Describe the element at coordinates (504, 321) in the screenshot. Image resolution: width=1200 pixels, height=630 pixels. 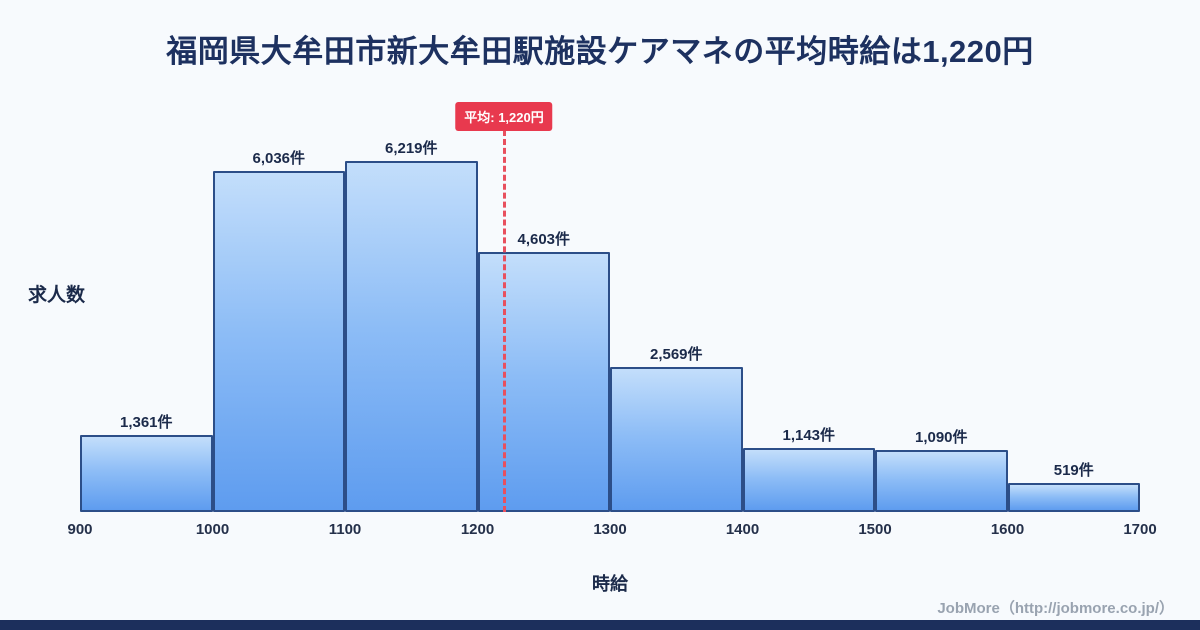
I see `average-line` at that location.